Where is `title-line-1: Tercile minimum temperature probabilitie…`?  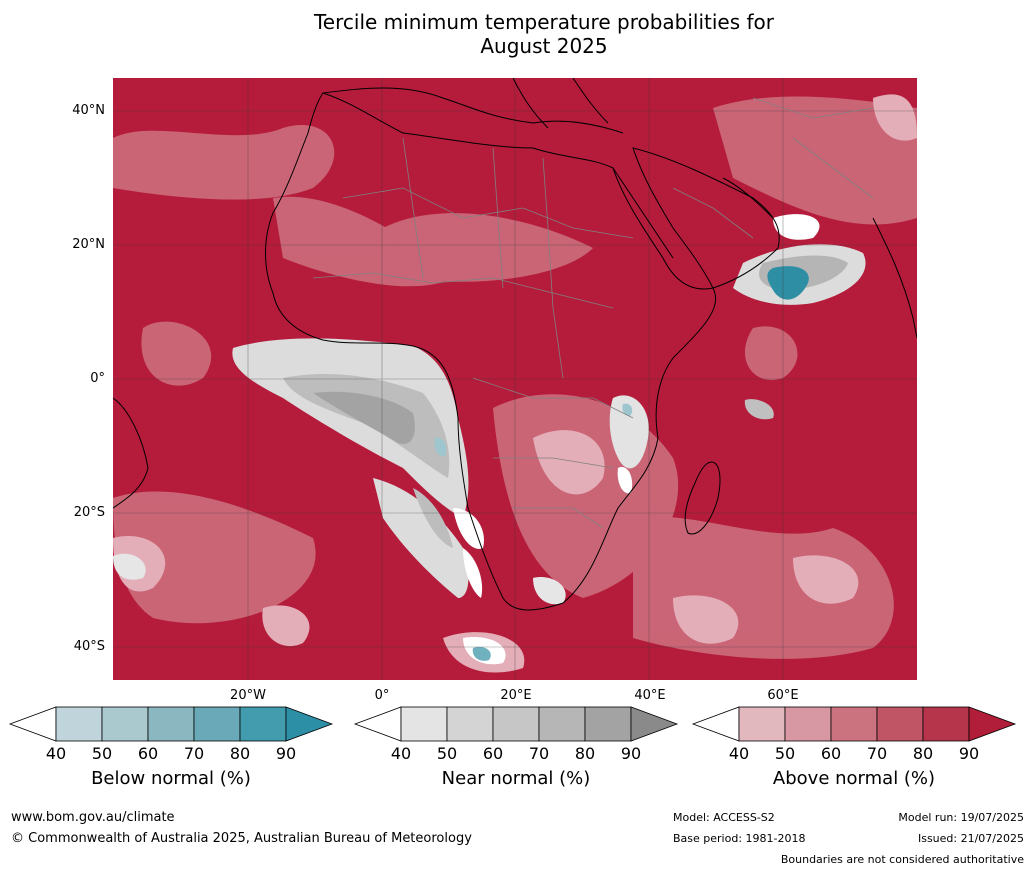 title-line-1: Tercile minimum temperature probabilitie… is located at coordinates (544, 22).